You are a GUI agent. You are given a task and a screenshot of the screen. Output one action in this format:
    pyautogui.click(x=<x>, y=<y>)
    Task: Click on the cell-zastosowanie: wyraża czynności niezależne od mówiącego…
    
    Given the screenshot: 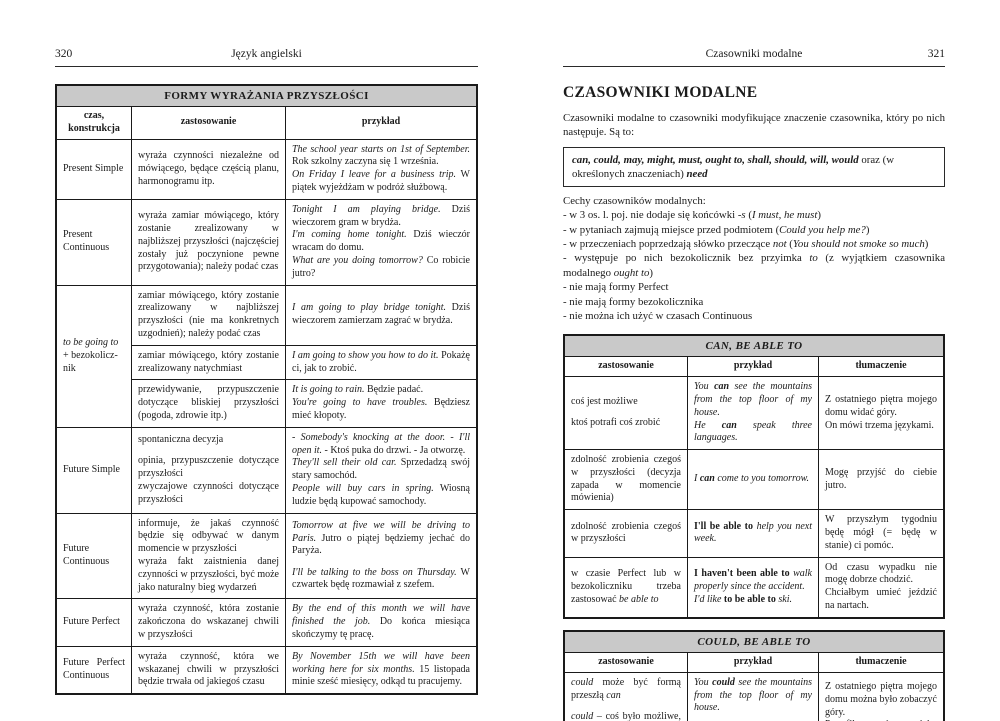 What is the action you would take?
    pyautogui.click(x=208, y=169)
    